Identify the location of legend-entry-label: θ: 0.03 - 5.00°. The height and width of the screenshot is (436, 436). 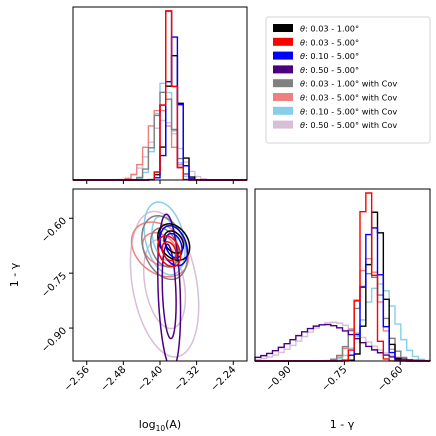
(329, 42).